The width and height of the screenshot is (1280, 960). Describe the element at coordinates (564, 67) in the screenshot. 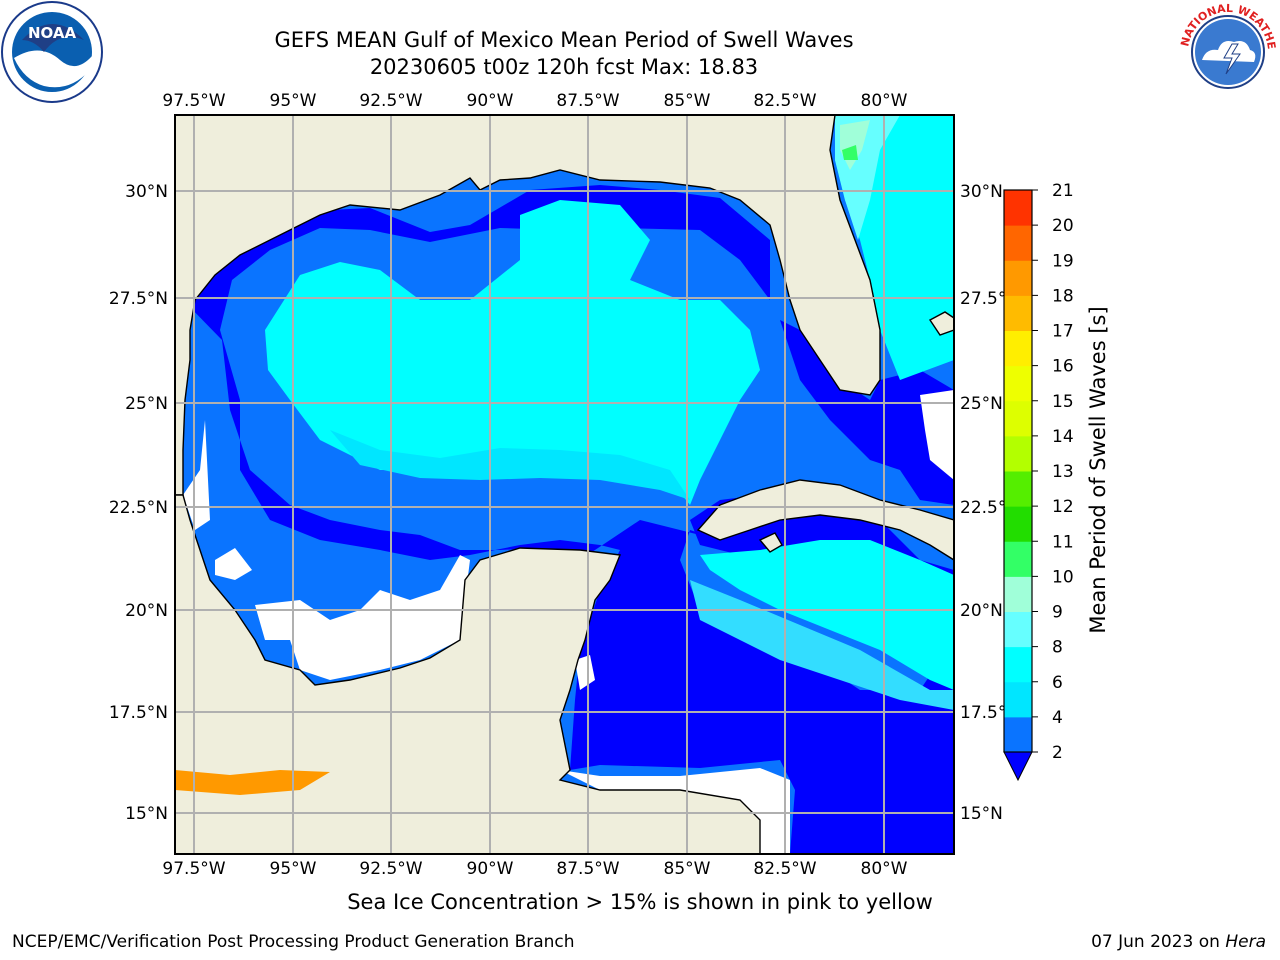

I see `chart-subtitle: 20230605 t00z 120h fcst Max: 18.83` at that location.